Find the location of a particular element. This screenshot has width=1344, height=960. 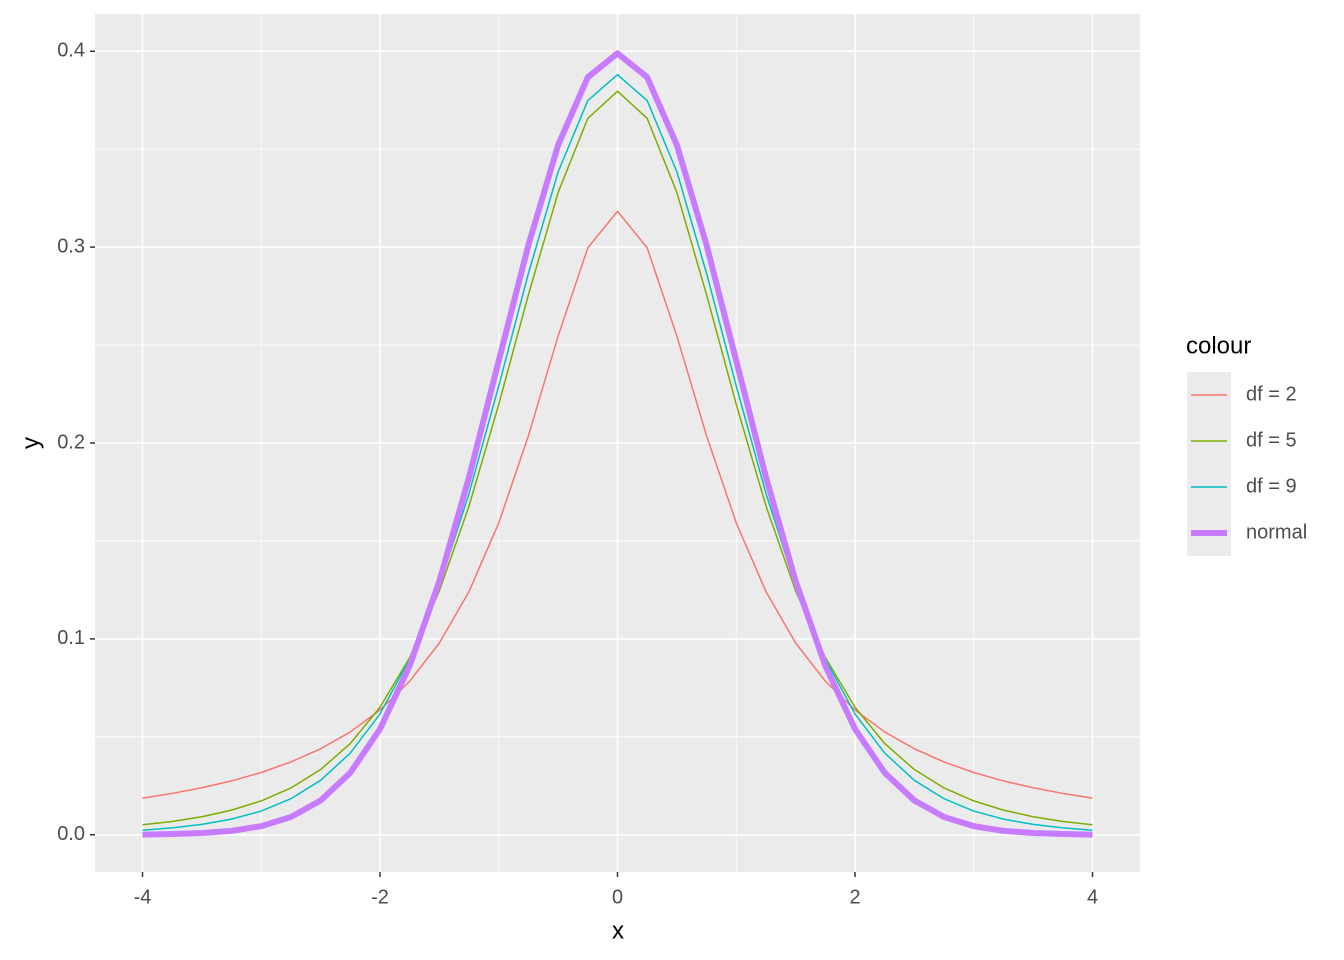

x-axis-label: x is located at coordinates (618, 930).